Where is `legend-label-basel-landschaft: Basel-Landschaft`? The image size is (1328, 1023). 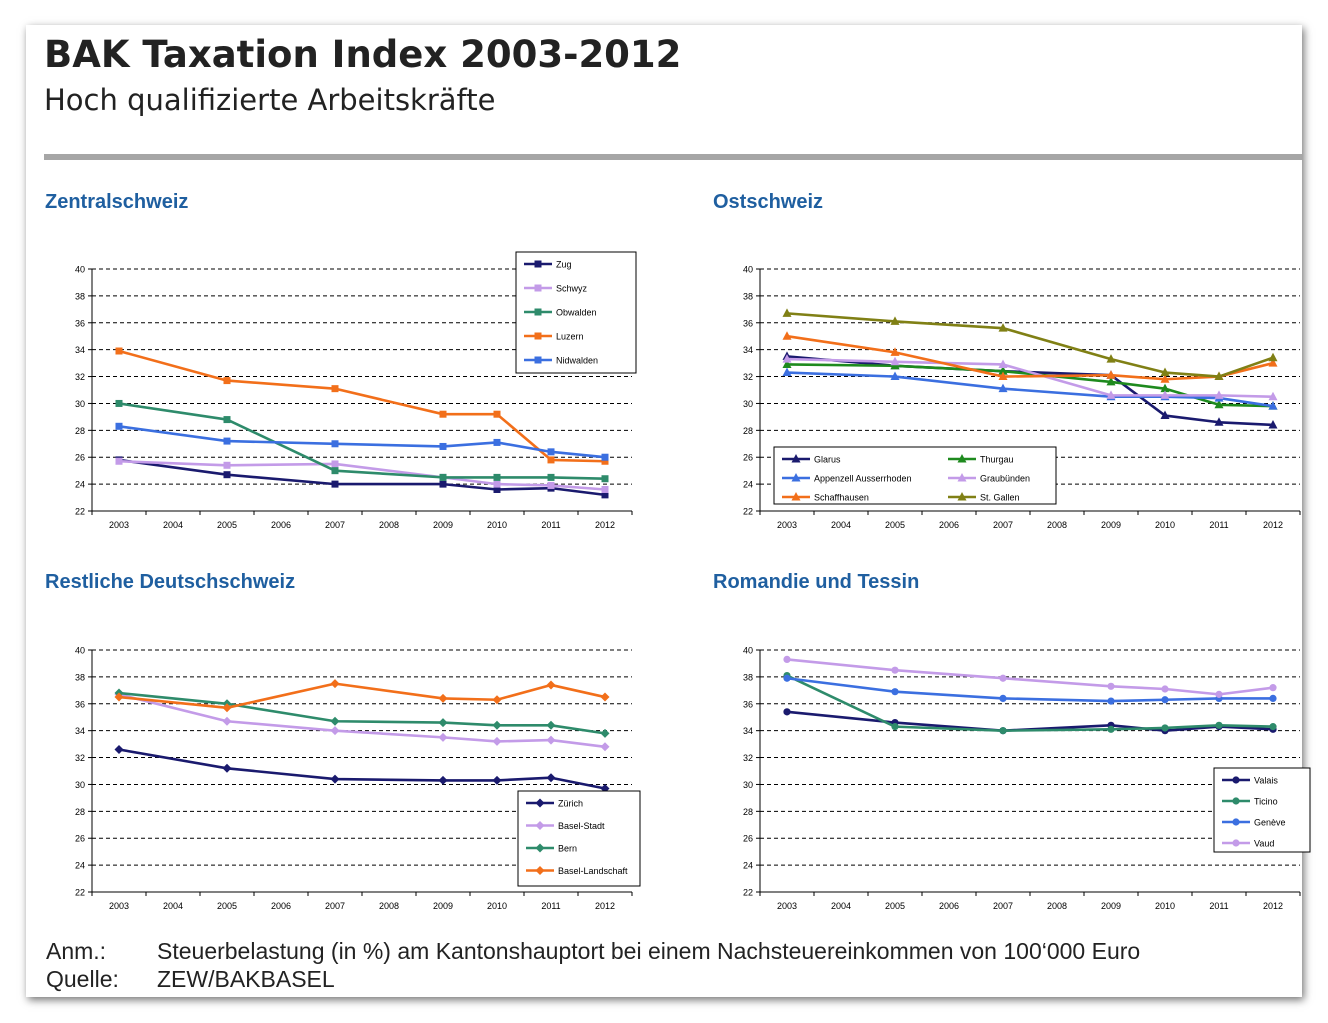 legend-label-basel-landschaft: Basel-Landschaft is located at coordinates (593, 871).